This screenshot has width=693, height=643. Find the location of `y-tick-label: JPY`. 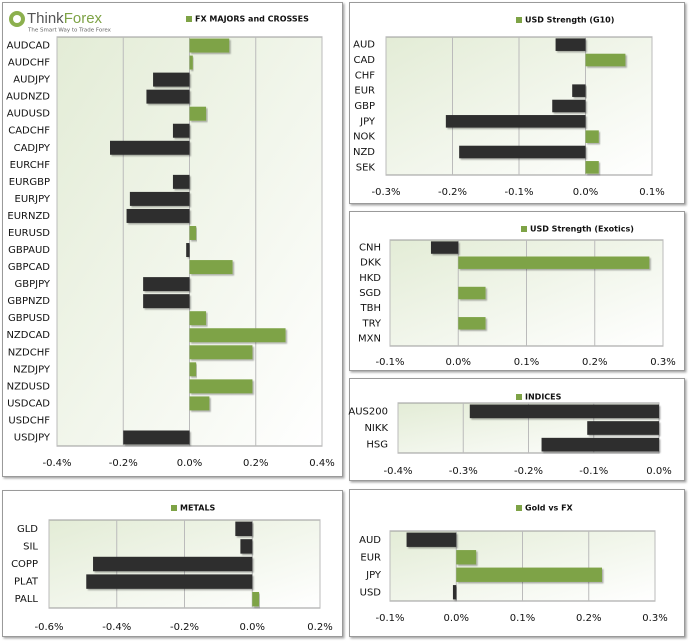

y-tick-label: JPY is located at coordinates (367, 121).